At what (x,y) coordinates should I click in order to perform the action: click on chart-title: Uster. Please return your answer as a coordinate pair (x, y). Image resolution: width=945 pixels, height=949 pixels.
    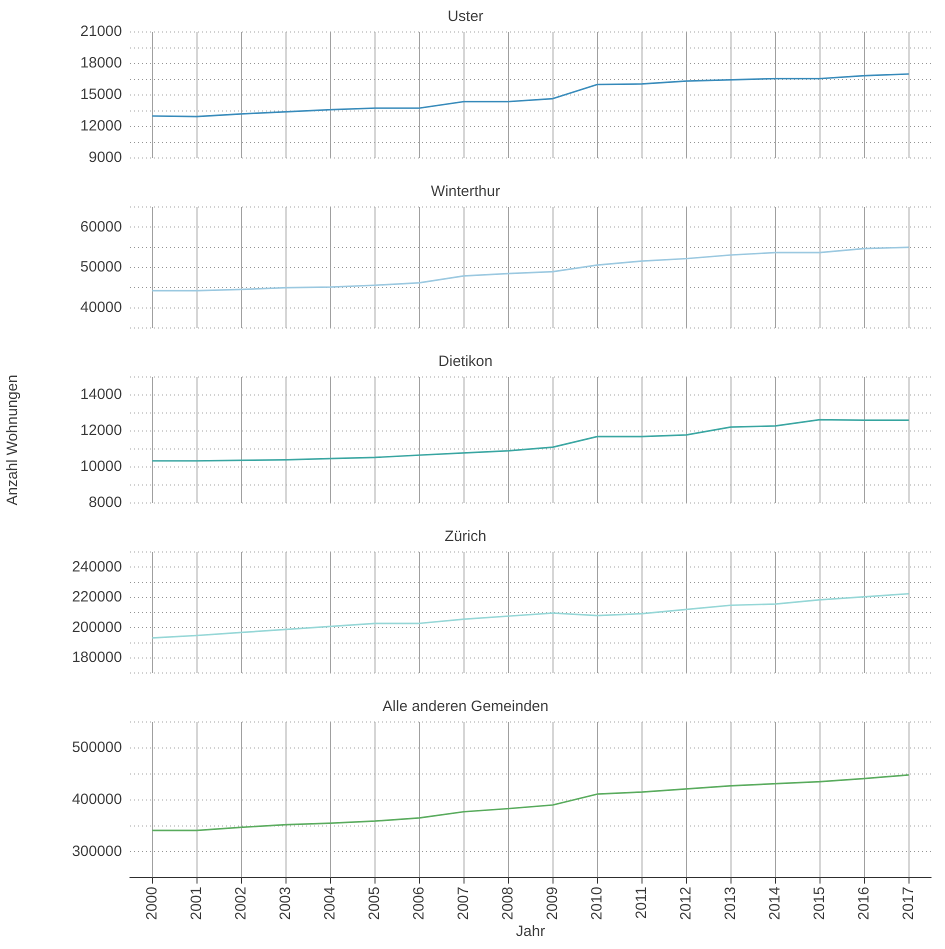
    Looking at the image, I should click on (466, 17).